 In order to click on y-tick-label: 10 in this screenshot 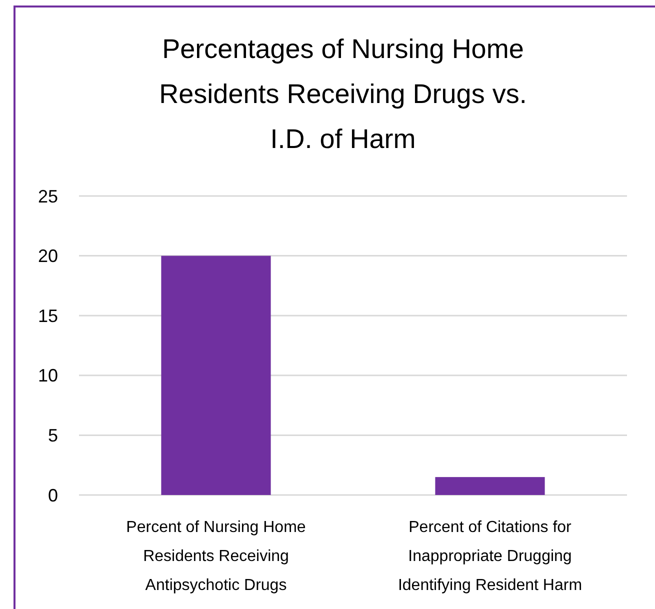, I will do `click(48, 376)`.